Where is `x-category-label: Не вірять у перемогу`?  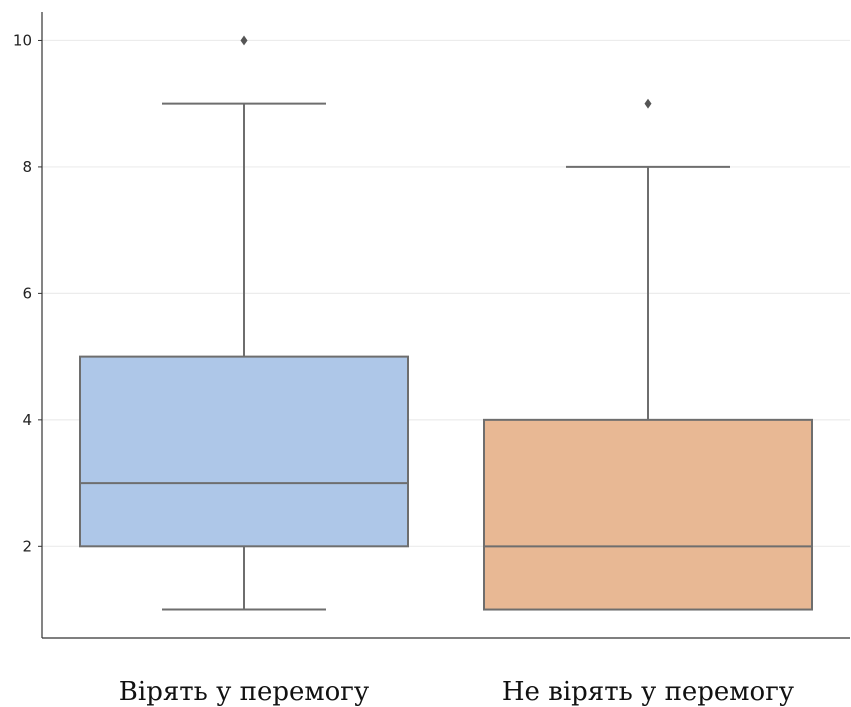 x-category-label: Не вірять у перемогу is located at coordinates (648, 692).